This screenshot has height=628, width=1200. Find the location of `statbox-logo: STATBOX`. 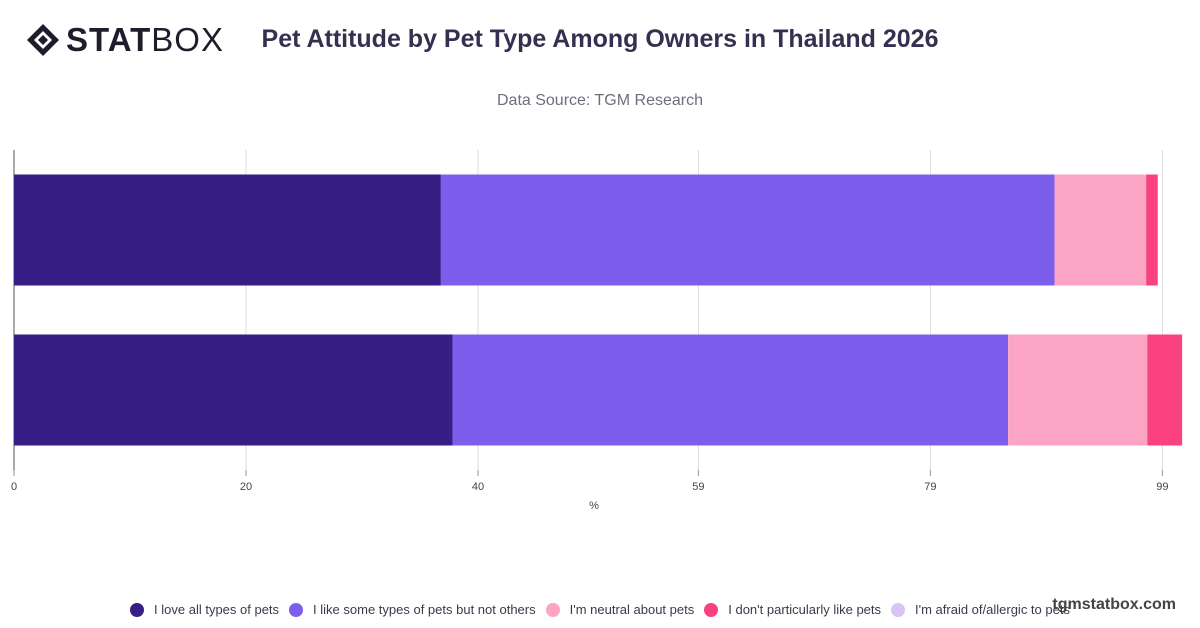

statbox-logo: STATBOX is located at coordinates (125, 40).